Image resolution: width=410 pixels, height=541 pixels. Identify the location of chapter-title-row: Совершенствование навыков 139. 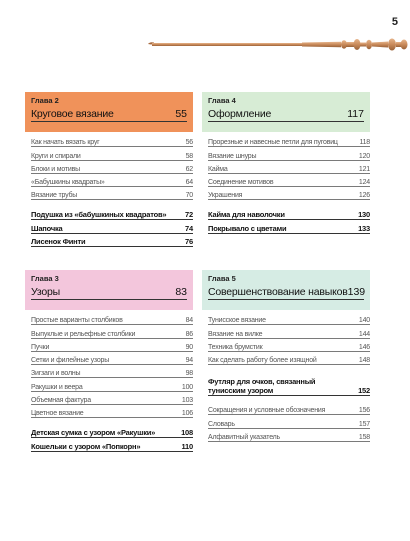
(287, 293).